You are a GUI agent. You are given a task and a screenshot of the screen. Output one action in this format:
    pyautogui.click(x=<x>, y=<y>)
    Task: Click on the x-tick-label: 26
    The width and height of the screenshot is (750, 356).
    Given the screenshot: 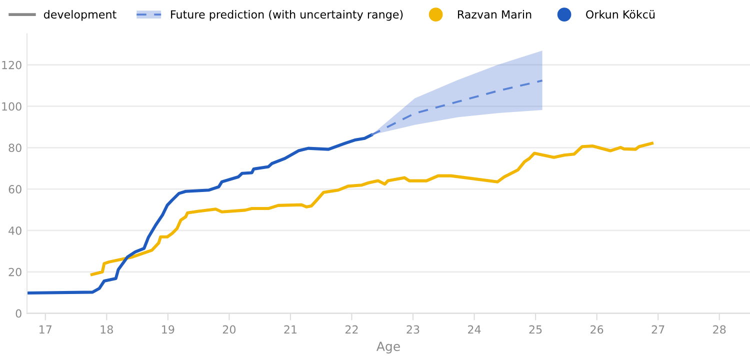 What is the action you would take?
    pyautogui.click(x=597, y=329)
    